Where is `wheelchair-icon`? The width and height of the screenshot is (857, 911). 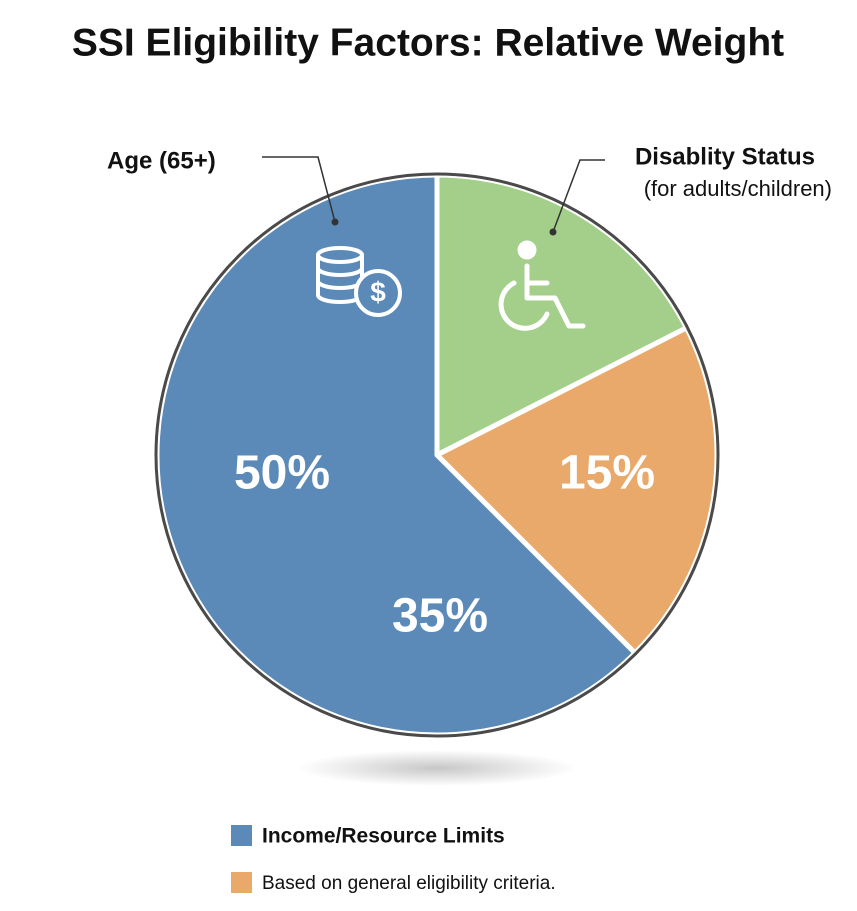
wheelchair-icon is located at coordinates (542, 285).